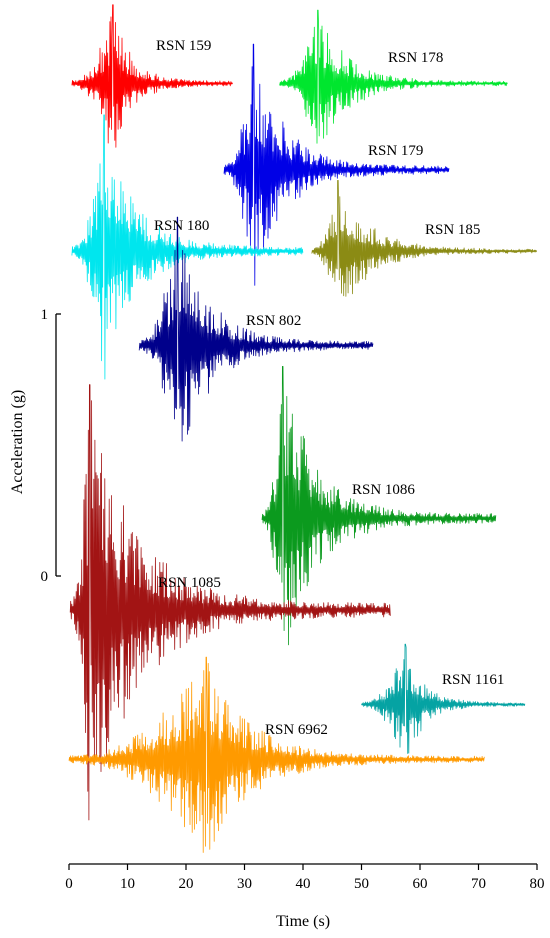 This screenshot has height=938, width=550. Describe the element at coordinates (17, 442) in the screenshot. I see `y-axis-title: Acceleration (g)` at that location.